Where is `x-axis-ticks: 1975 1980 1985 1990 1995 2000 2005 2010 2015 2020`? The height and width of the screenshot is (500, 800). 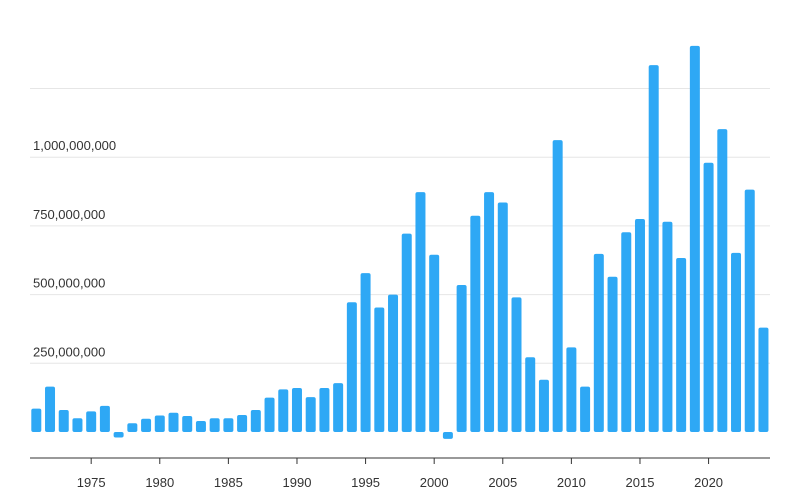 x-axis-ticks: 1975 1980 1985 1990 1995 2000 2005 2010 2015 2020 is located at coordinates (400, 474).